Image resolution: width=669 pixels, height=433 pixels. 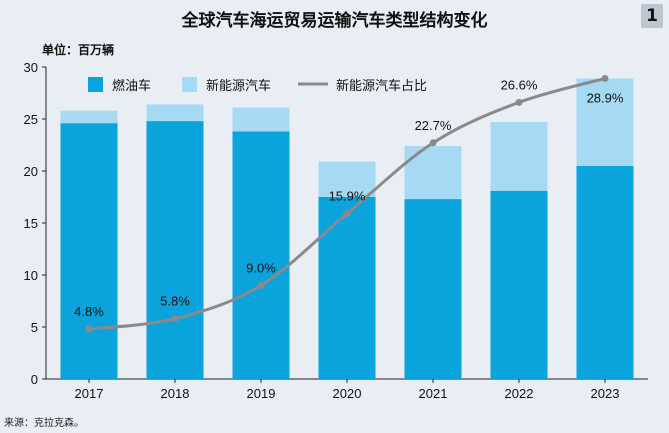 I want to click on x-tick-label-2022: 2022, so click(x=519, y=393).